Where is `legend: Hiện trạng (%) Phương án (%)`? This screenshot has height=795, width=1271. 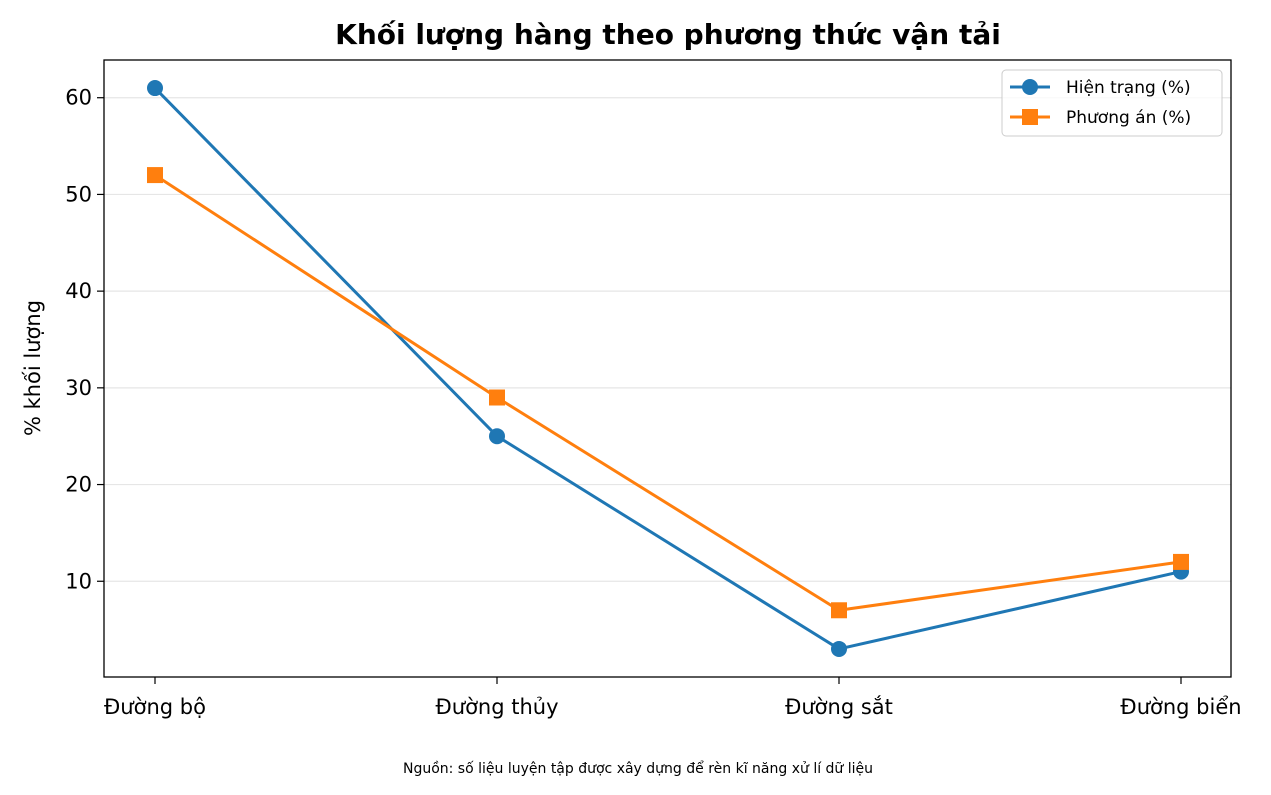
legend: Hiện trạng (%) Phương án (%) is located at coordinates (1112, 103).